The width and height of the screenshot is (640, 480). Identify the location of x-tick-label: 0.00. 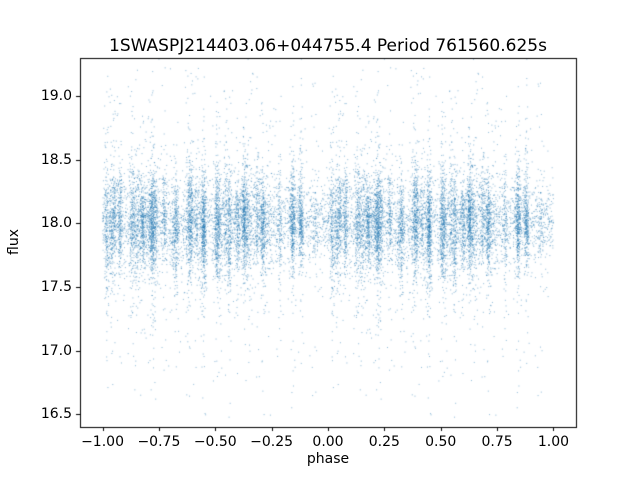
(328, 442).